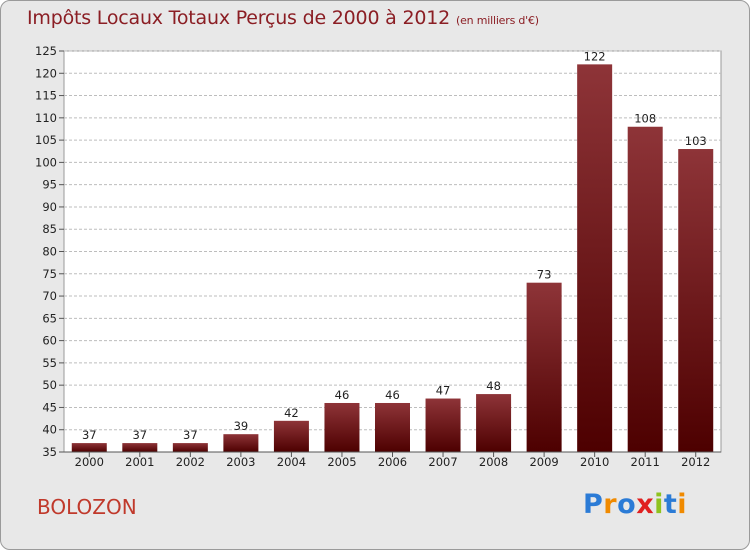  I want to click on data-label-2001: 37, so click(139, 435).